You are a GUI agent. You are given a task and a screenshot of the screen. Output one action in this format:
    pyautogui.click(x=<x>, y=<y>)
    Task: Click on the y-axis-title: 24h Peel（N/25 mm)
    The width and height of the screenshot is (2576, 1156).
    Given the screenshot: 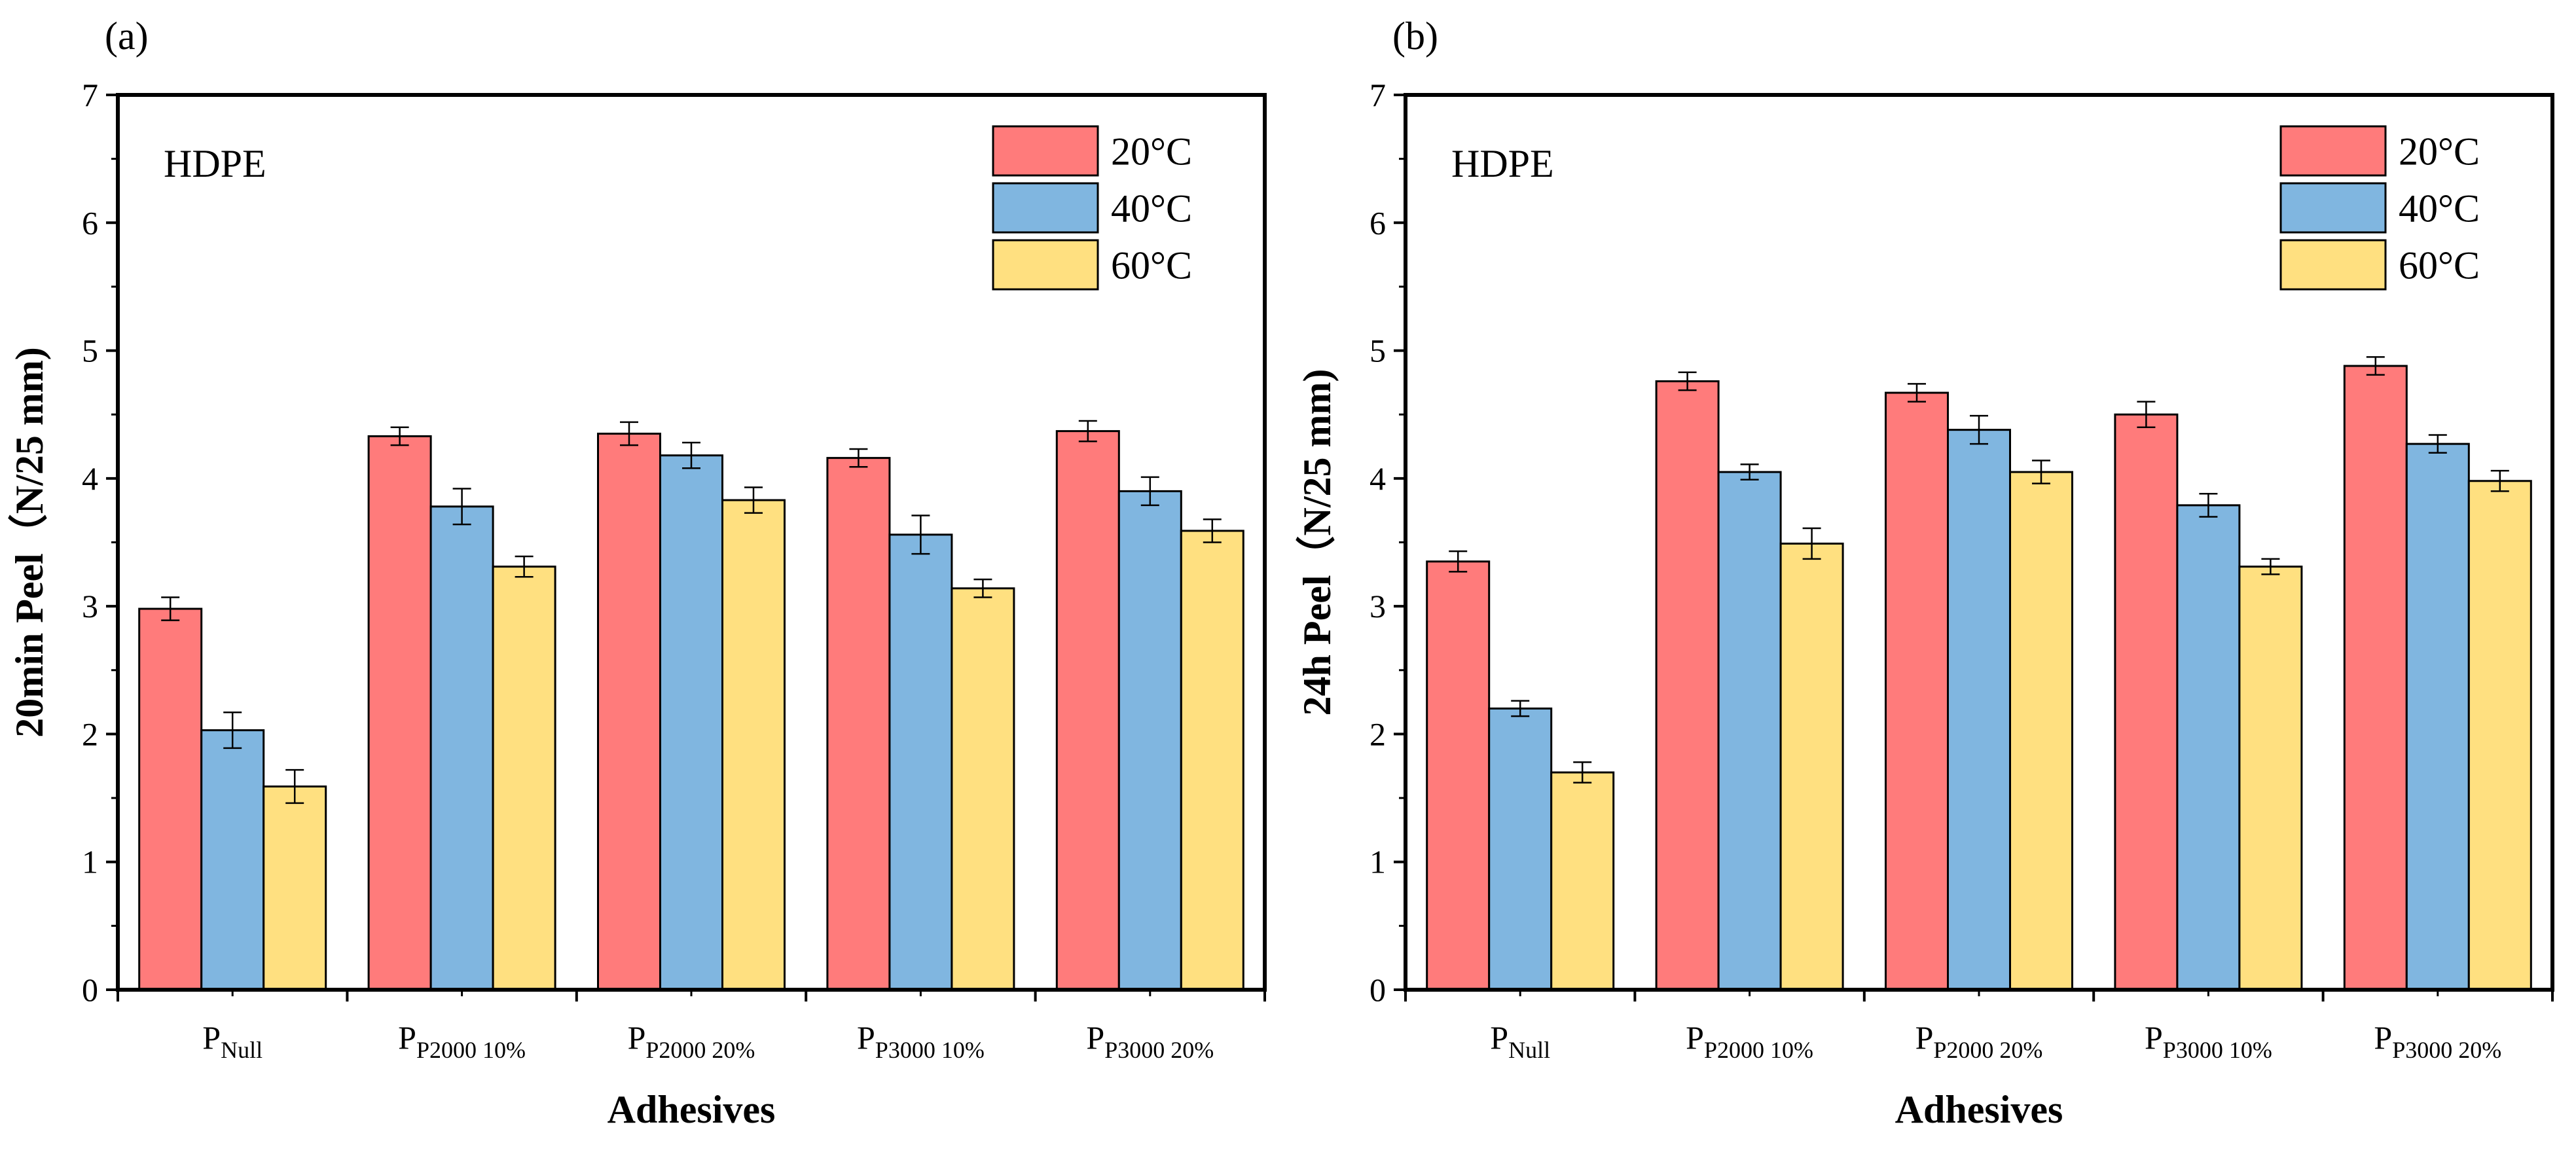 What is the action you would take?
    pyautogui.click(x=1317, y=543)
    